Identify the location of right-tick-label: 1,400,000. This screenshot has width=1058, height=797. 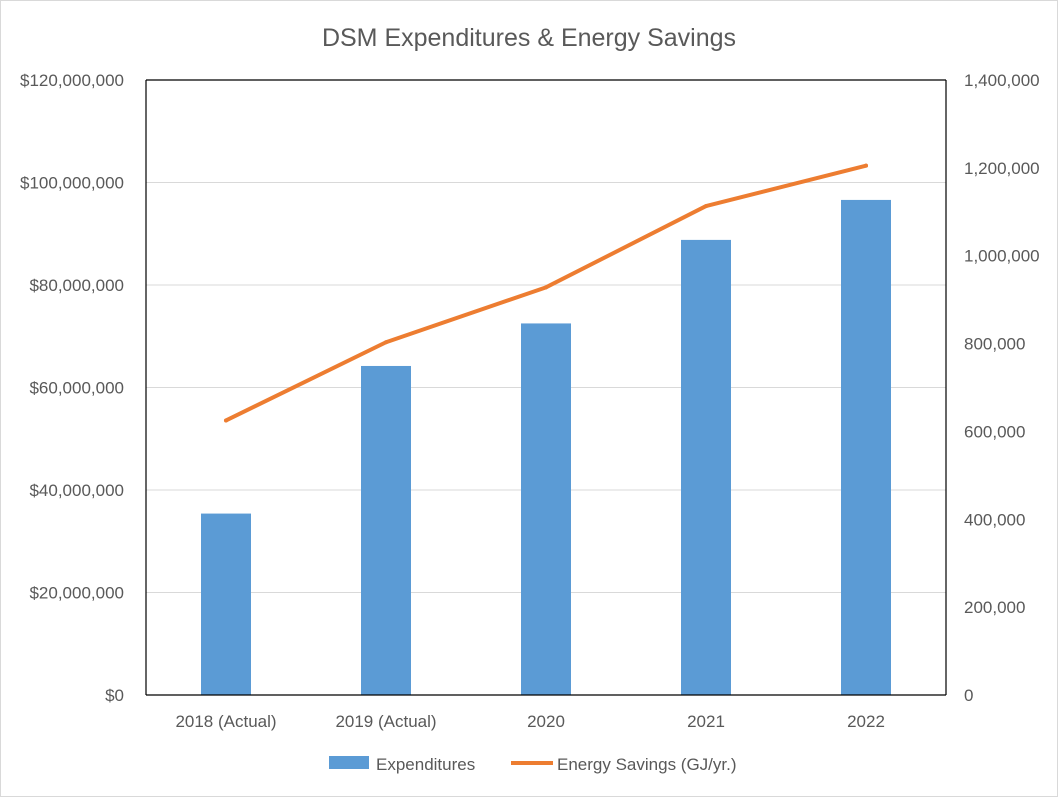
(1002, 80).